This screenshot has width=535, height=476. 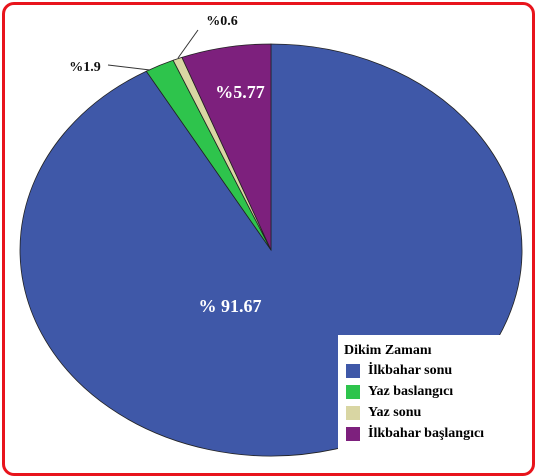 I want to click on data-label: % 91.67, so click(x=230, y=306).